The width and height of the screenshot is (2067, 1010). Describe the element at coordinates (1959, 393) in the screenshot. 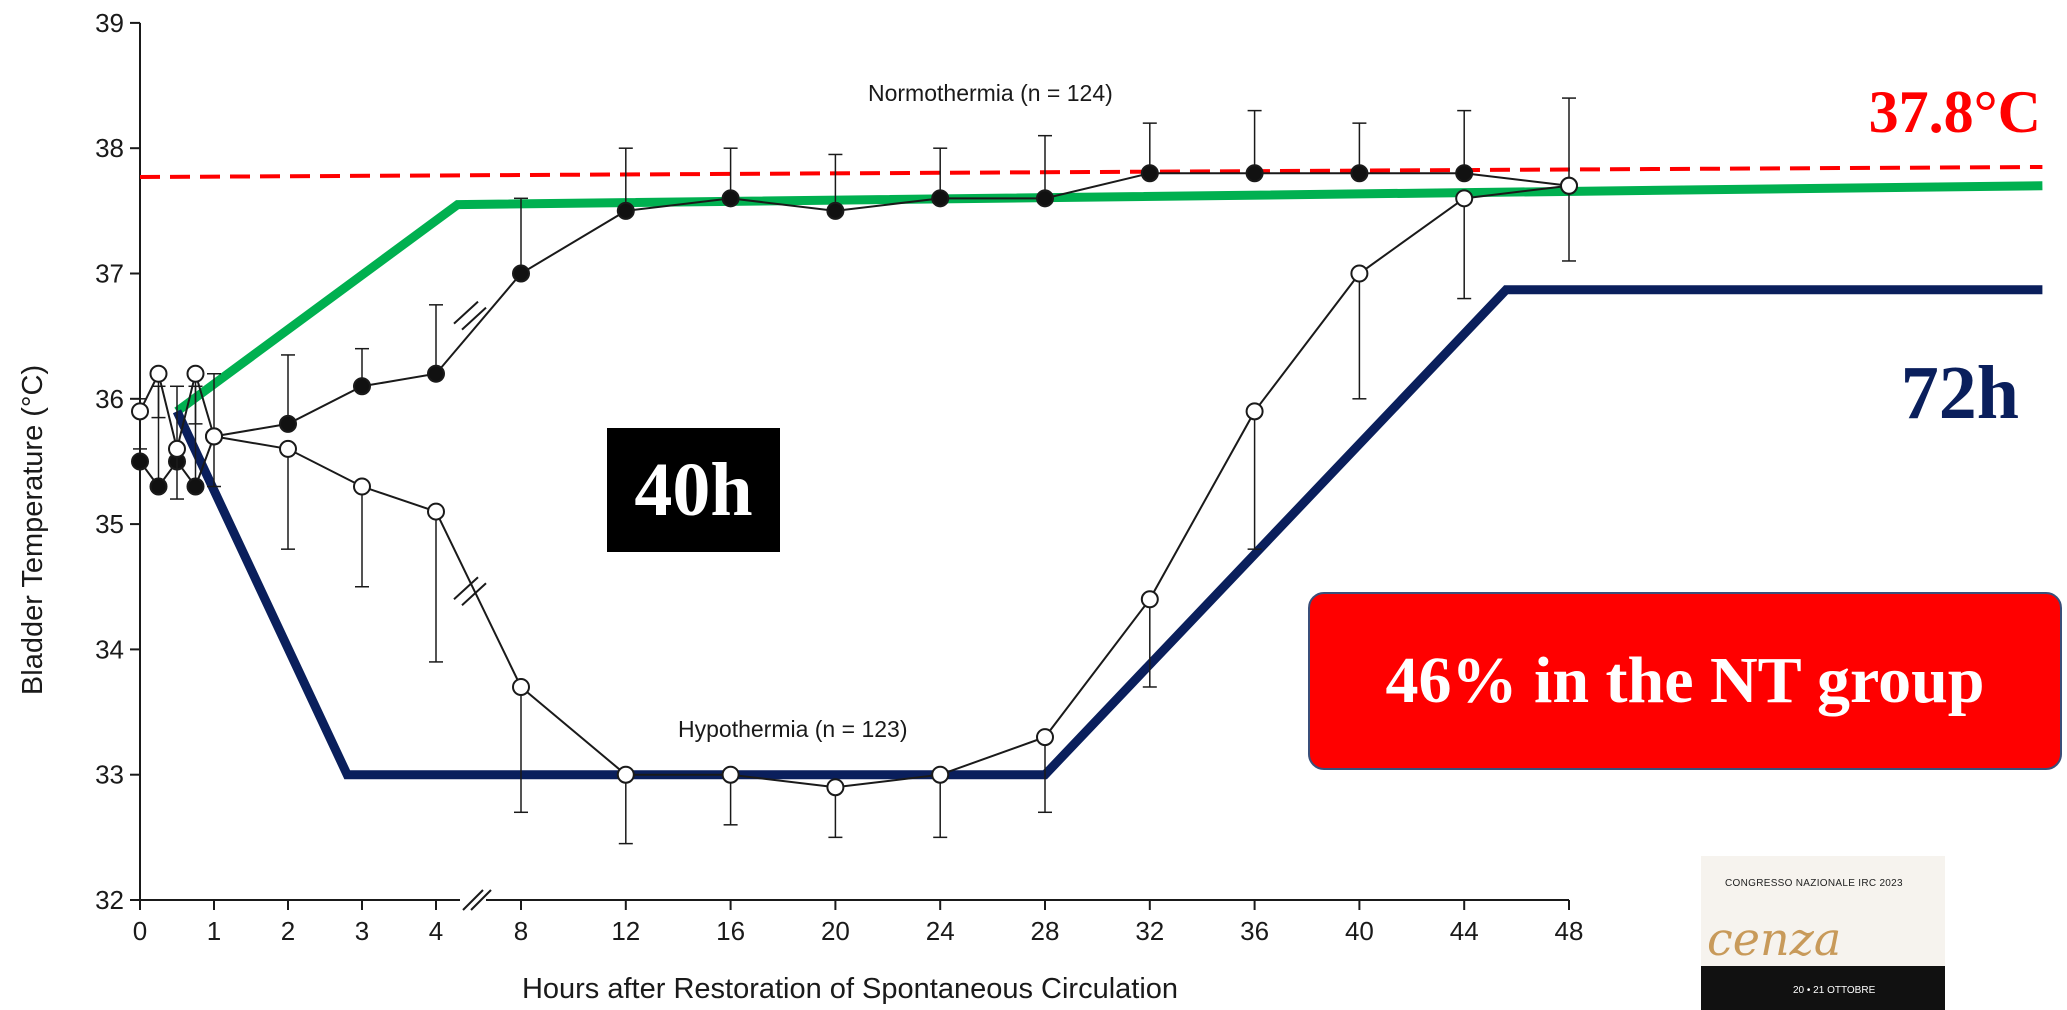

I see `duration-72h-label: 72h` at that location.